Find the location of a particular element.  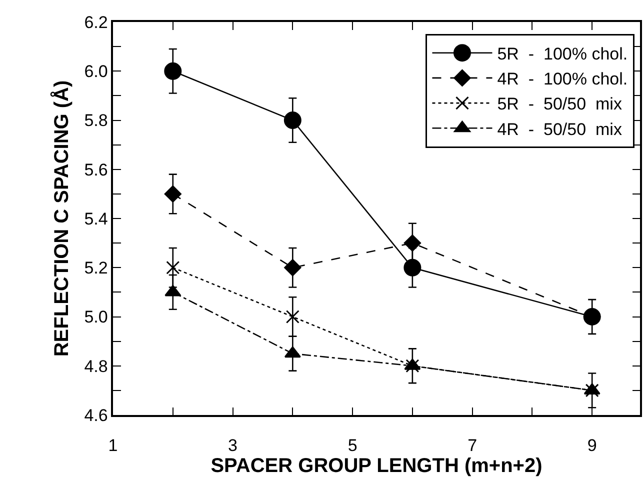

y-tick-label: 5.4 is located at coordinates (96, 218).